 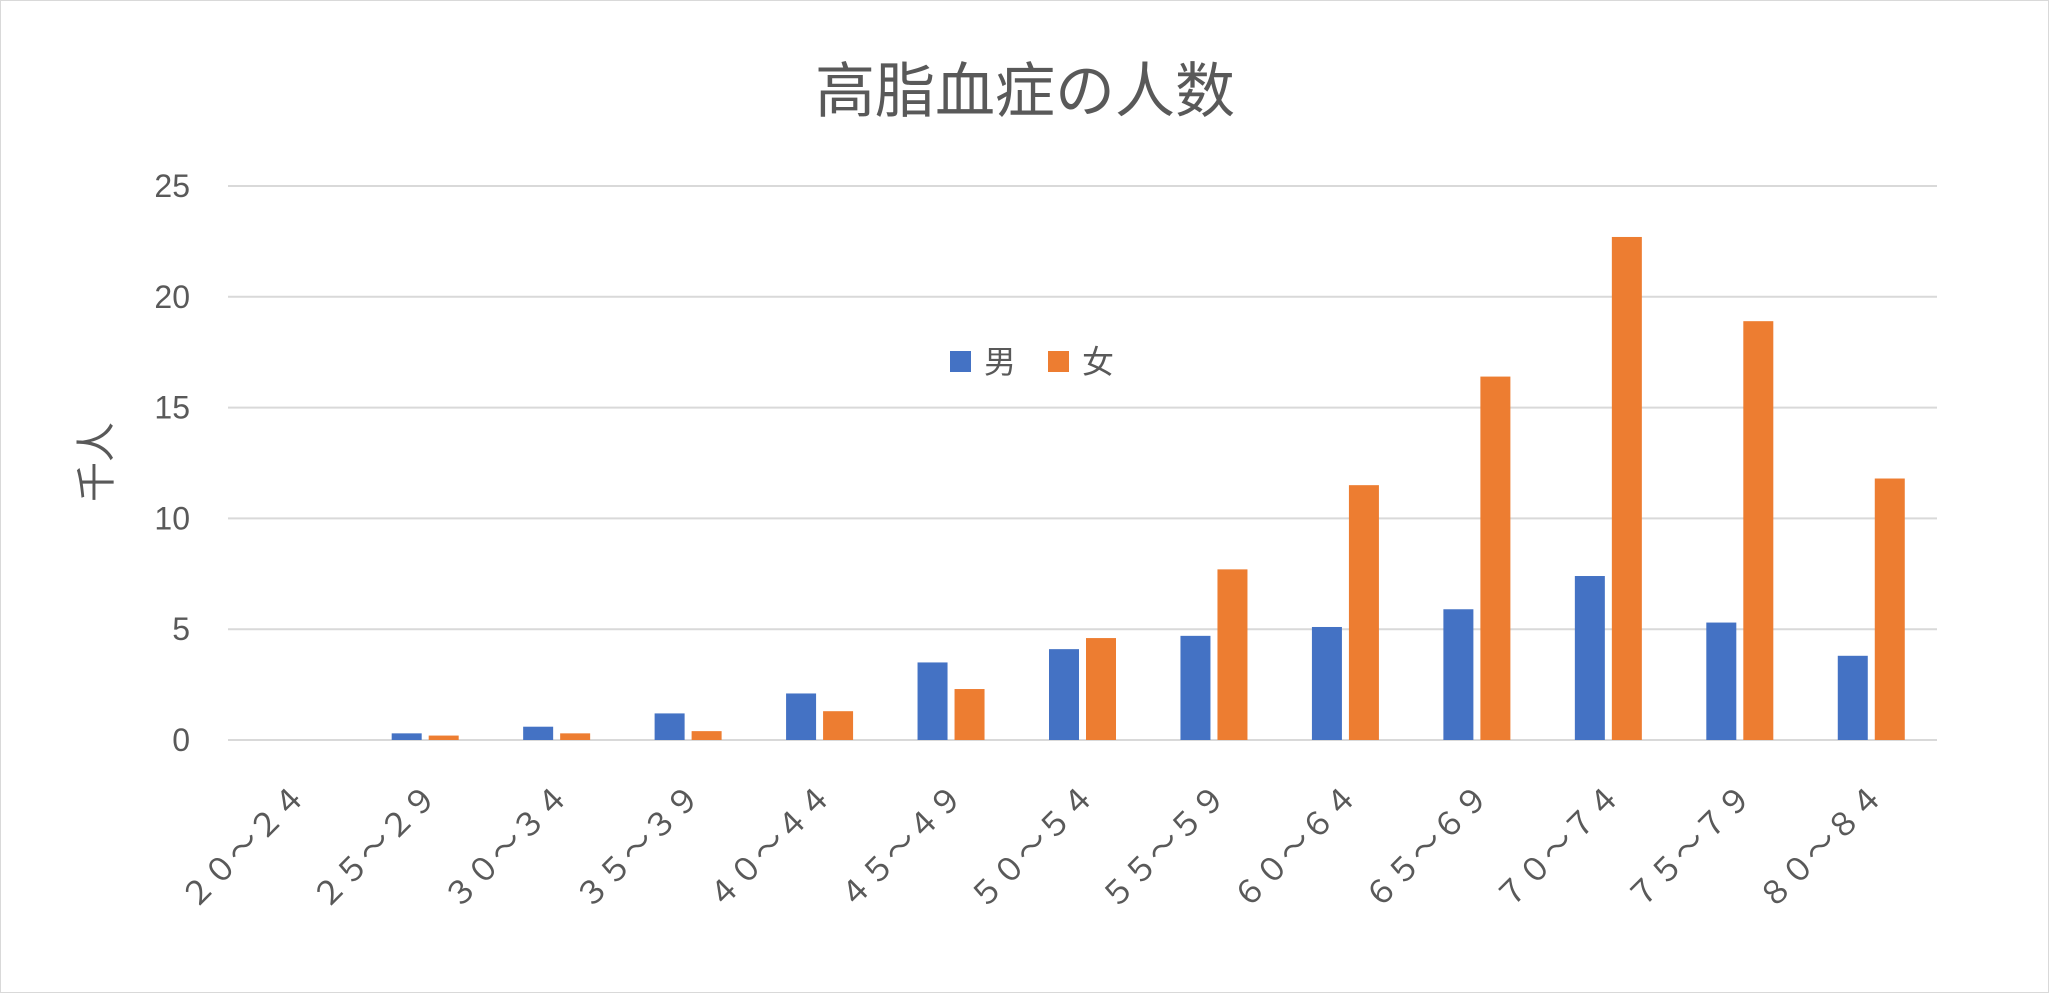 What do you see at coordinates (181, 740) in the screenshot?
I see `y-tick-label: 0` at bounding box center [181, 740].